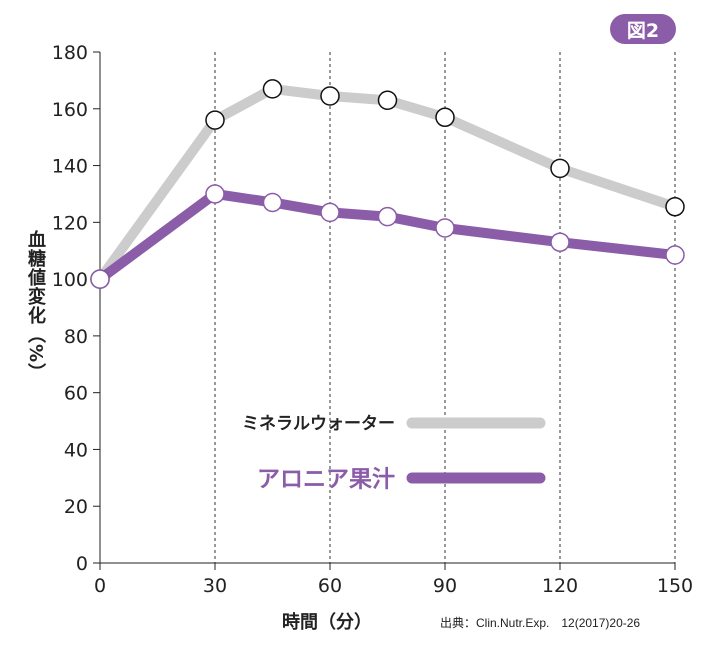 This screenshot has height=653, width=716. What do you see at coordinates (445, 586) in the screenshot?
I see `x-tick-label-90: 90` at bounding box center [445, 586].